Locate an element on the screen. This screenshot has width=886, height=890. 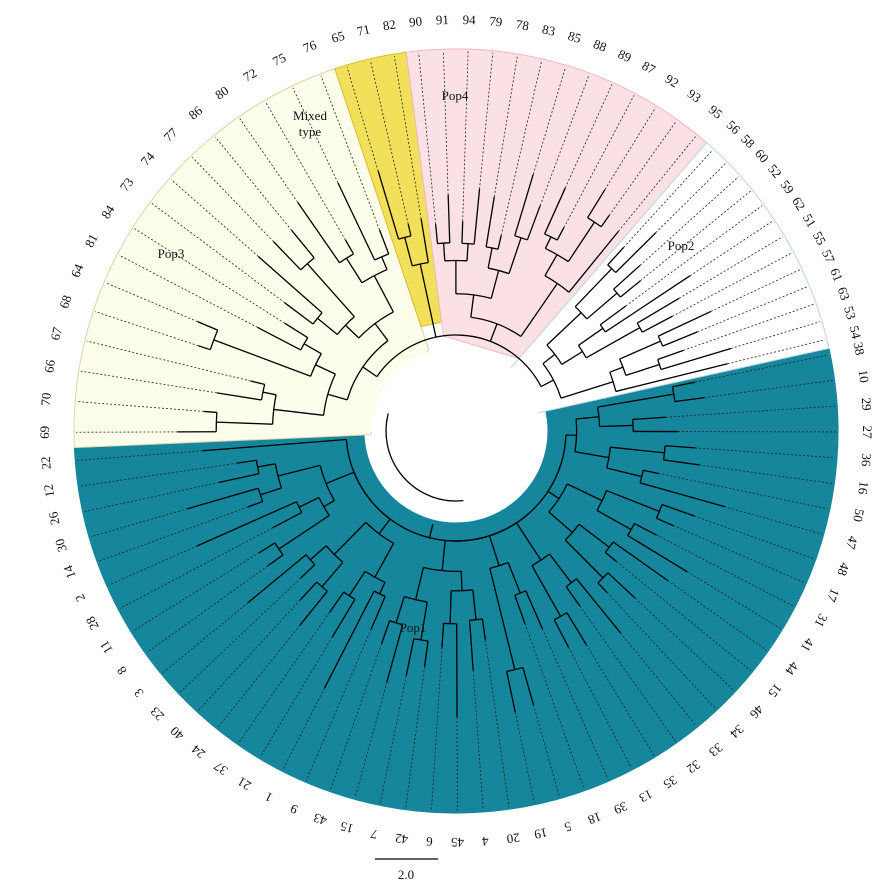
leaf-label: 35 is located at coordinates (670, 783).